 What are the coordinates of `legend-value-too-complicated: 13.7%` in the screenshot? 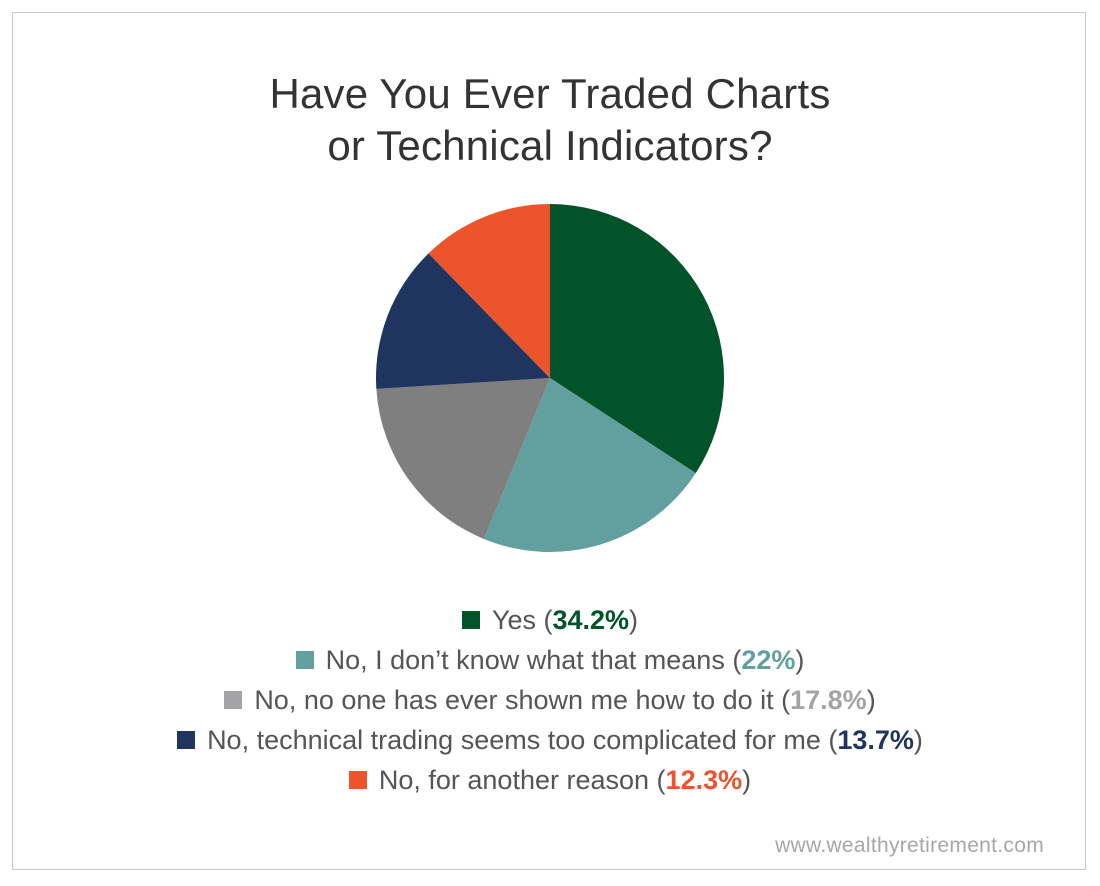 It's located at (875, 739).